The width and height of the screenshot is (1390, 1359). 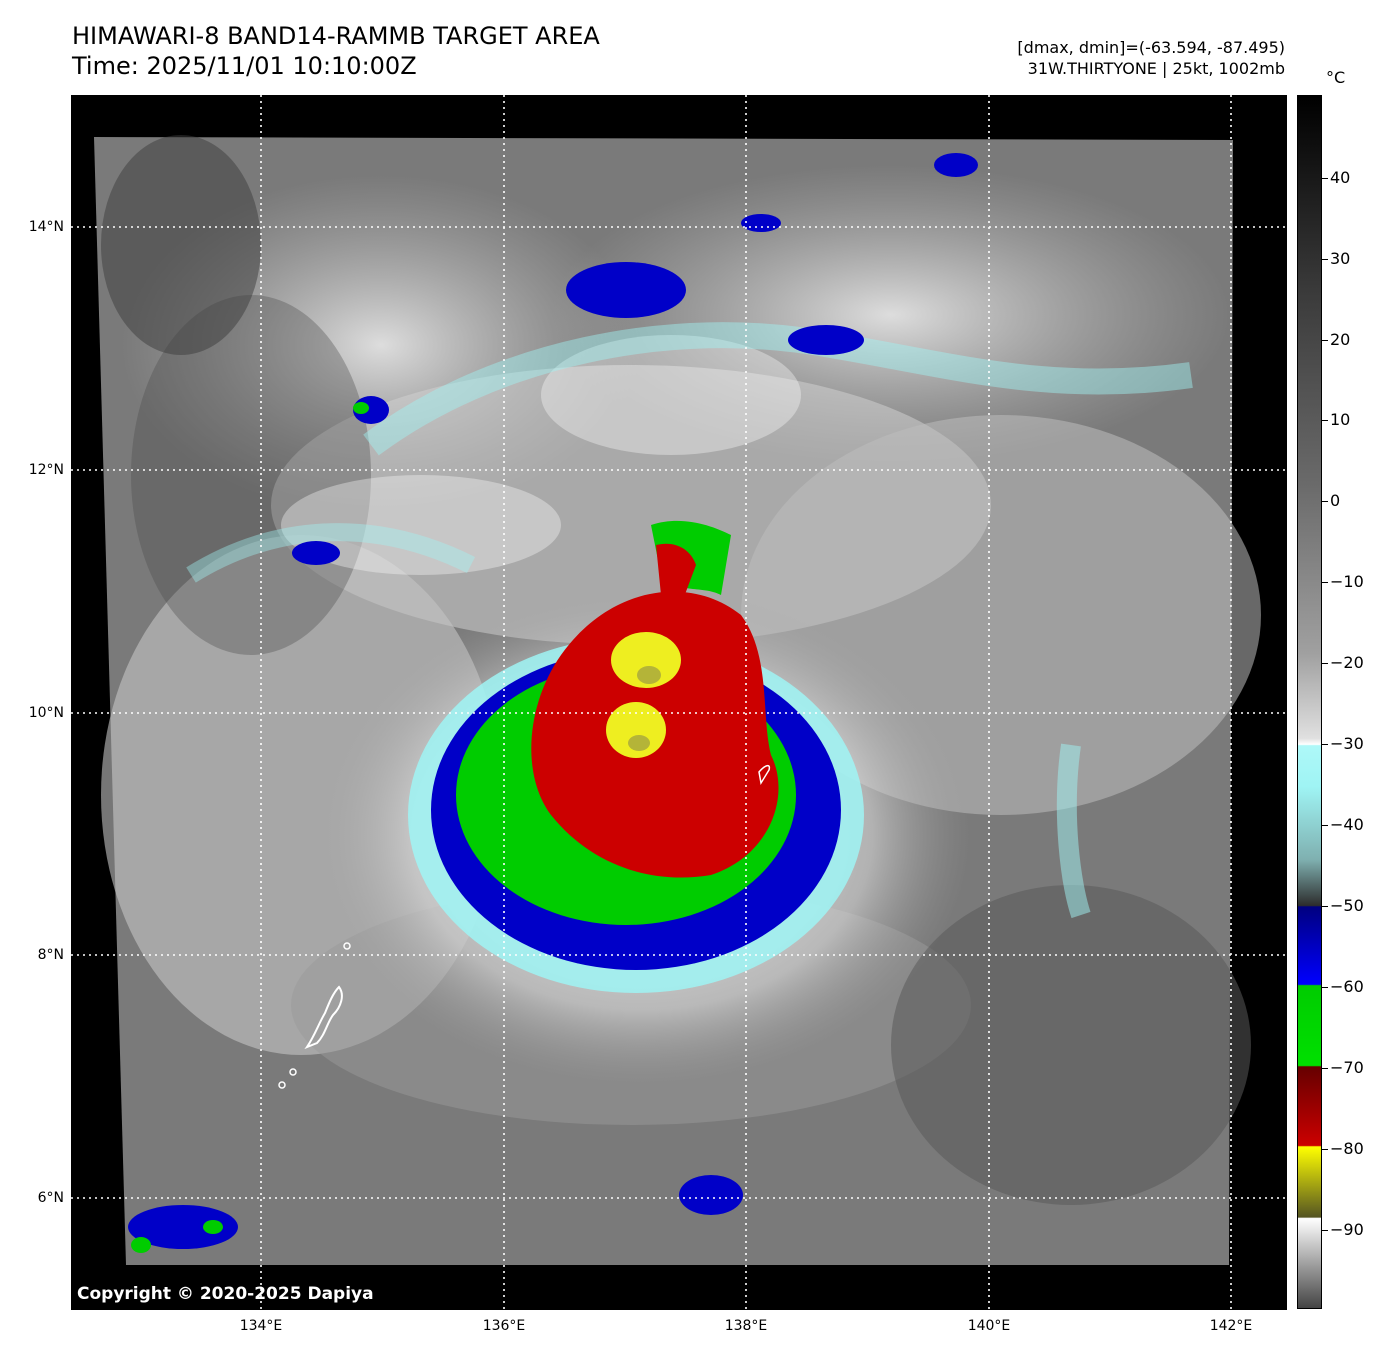 What do you see at coordinates (1347, 743) in the screenshot?
I see `colorbar-label-minus30: −30` at bounding box center [1347, 743].